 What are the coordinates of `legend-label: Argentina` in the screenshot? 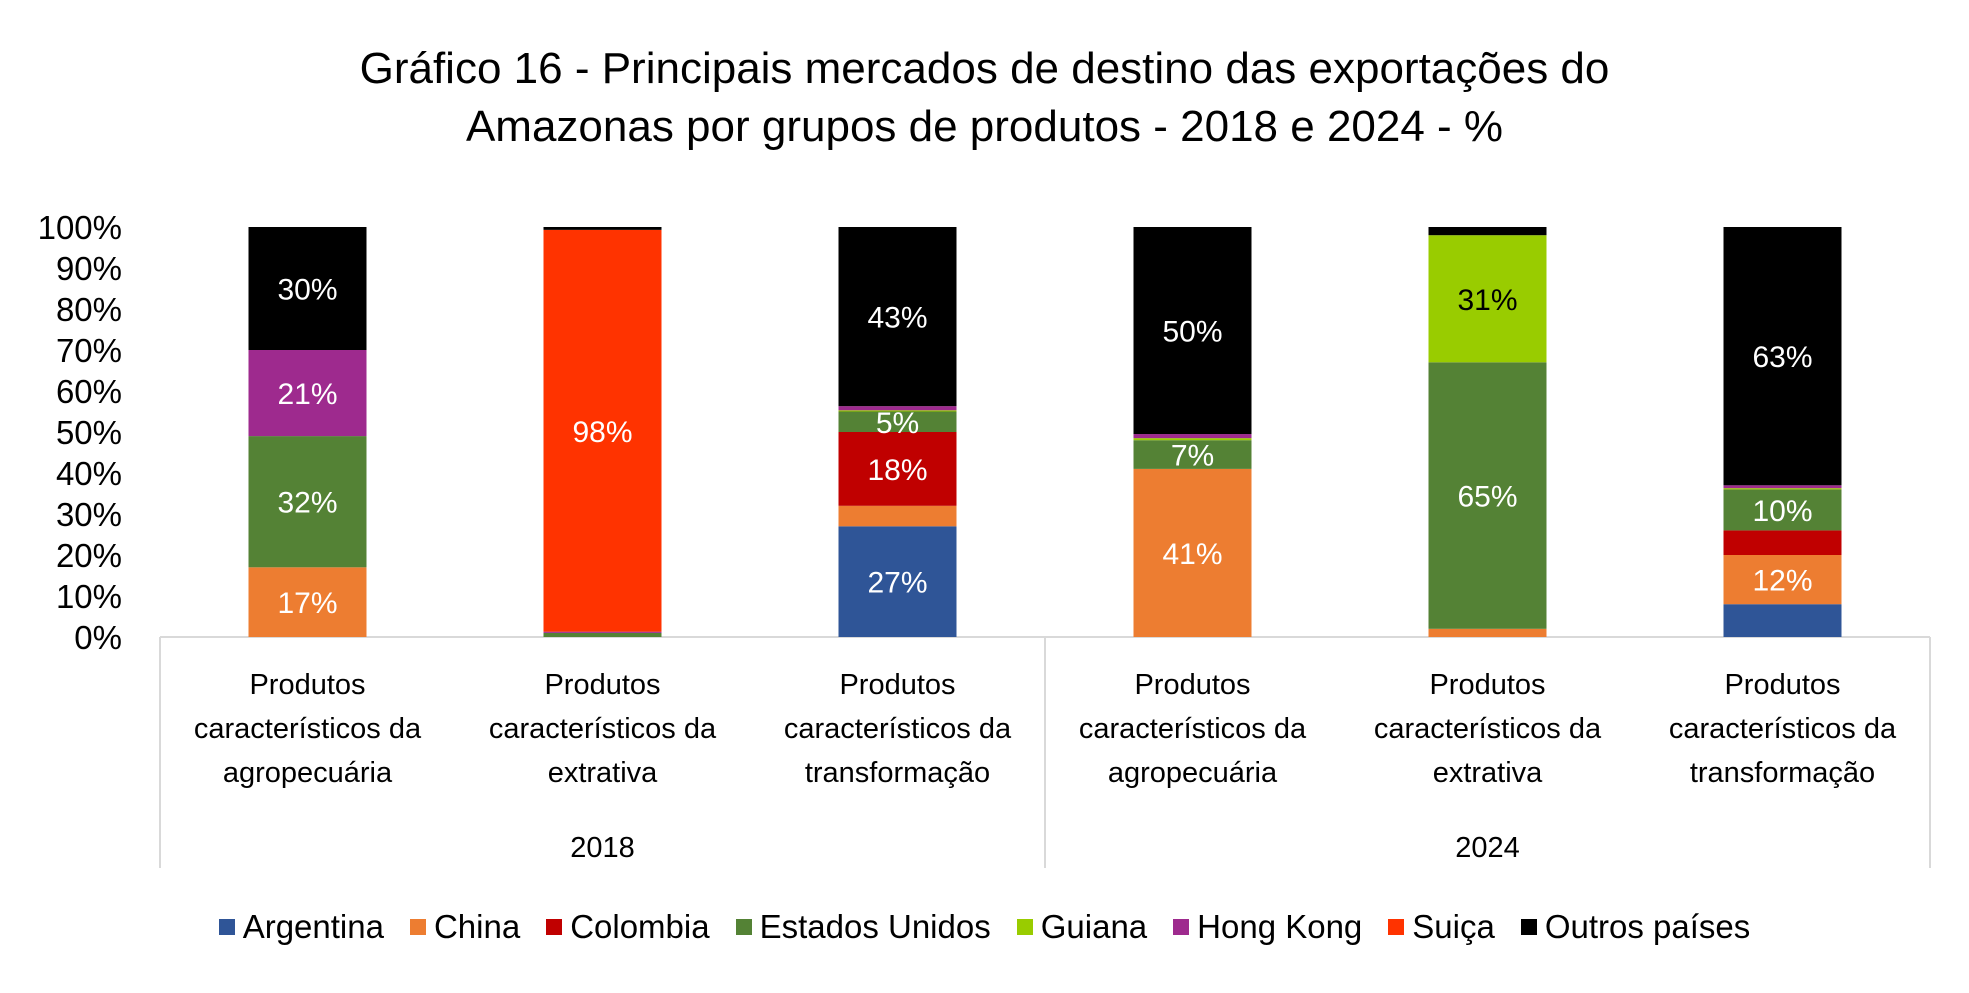 It's located at (313, 926).